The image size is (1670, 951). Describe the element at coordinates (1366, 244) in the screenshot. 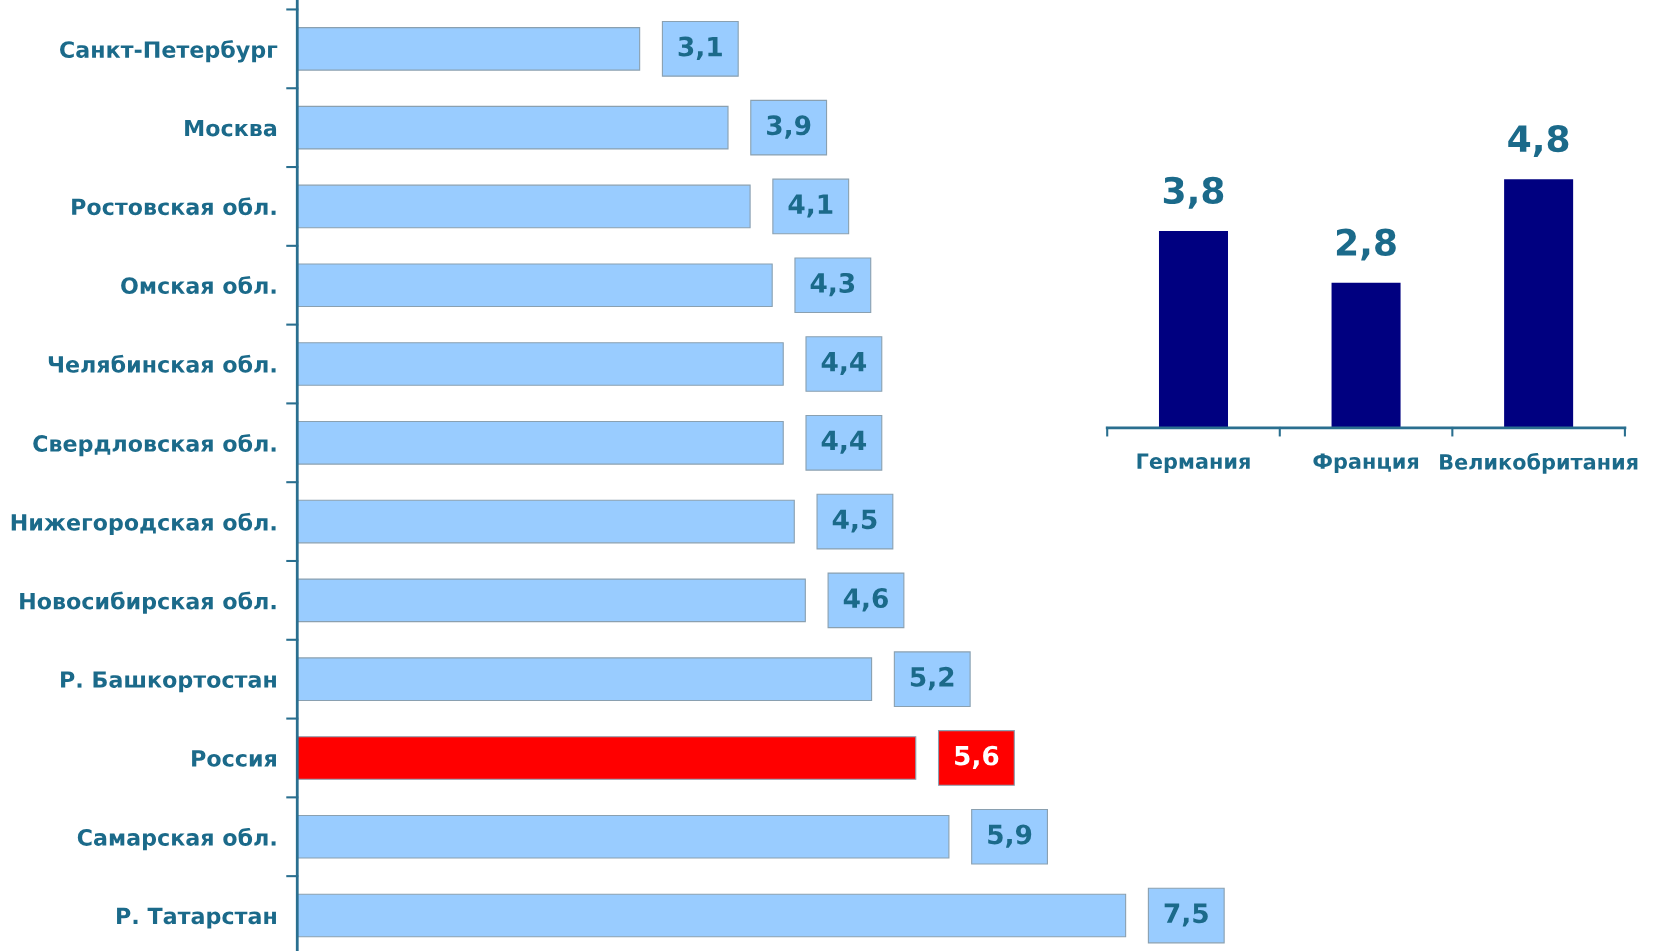

I see `data-label: 2,8` at that location.